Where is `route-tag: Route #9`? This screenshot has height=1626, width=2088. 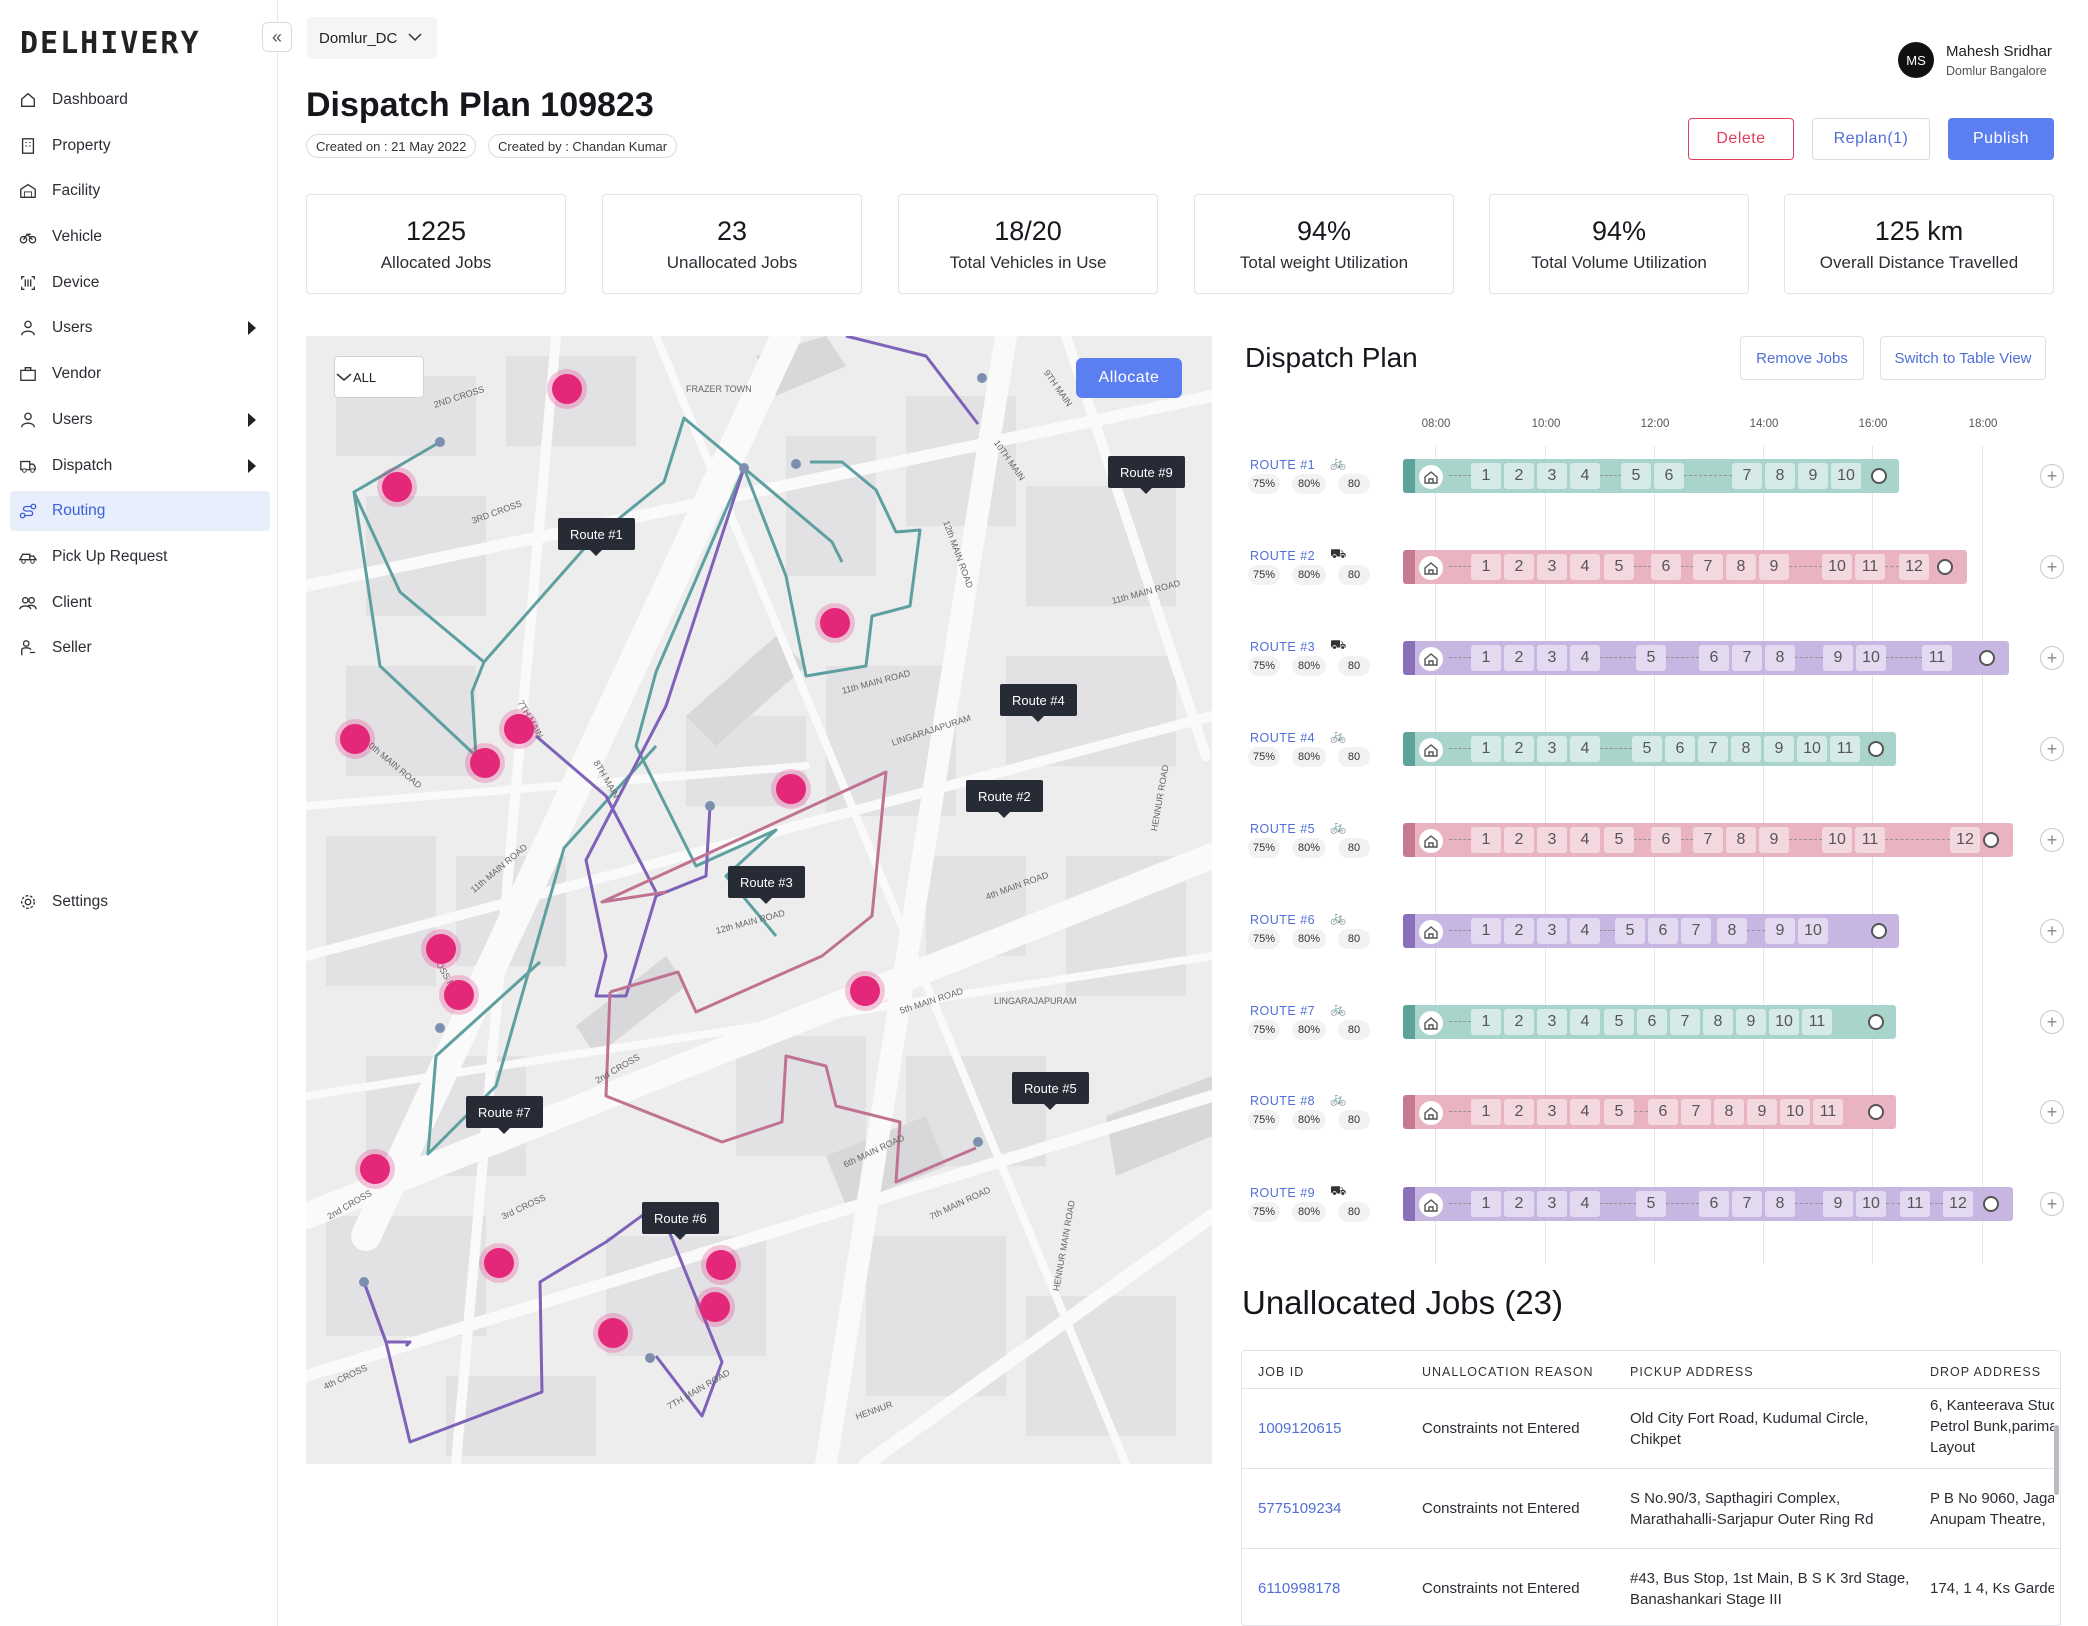
route-tag: Route #9 is located at coordinates (1146, 475).